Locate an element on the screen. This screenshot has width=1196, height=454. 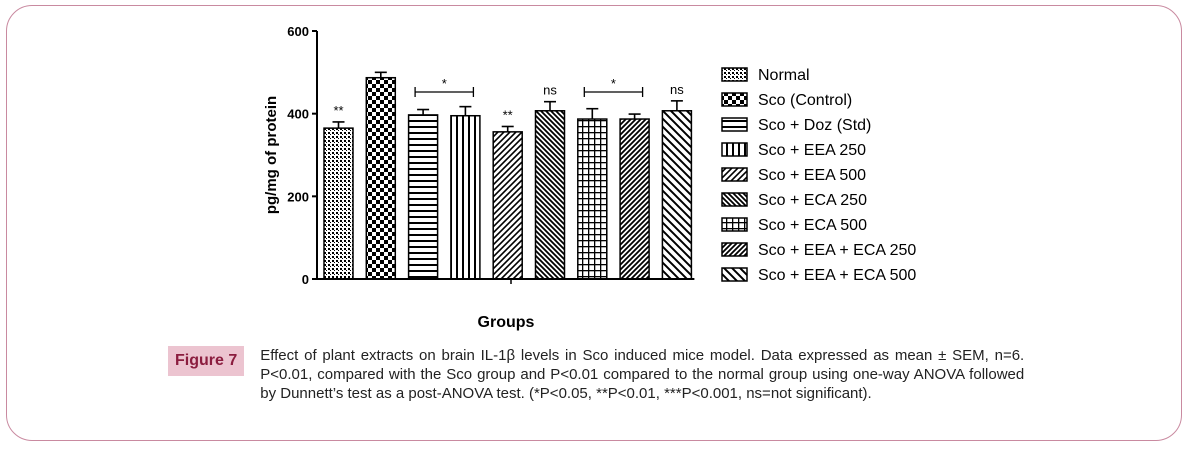
x-axis-label: Groups is located at coordinates (506, 322).